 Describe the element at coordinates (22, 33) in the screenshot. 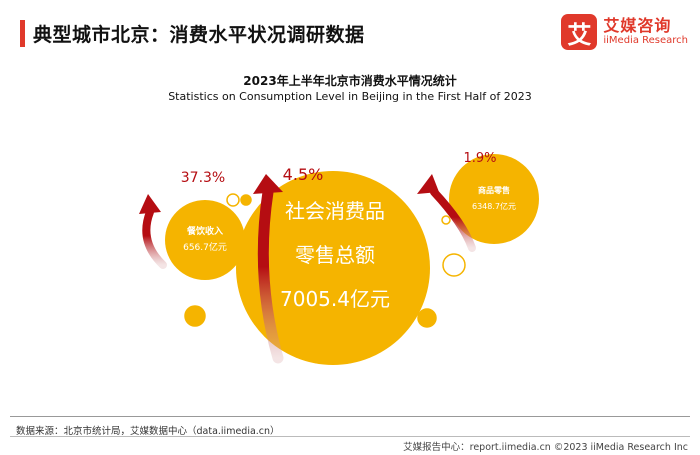

I see `title-accent-bar` at that location.